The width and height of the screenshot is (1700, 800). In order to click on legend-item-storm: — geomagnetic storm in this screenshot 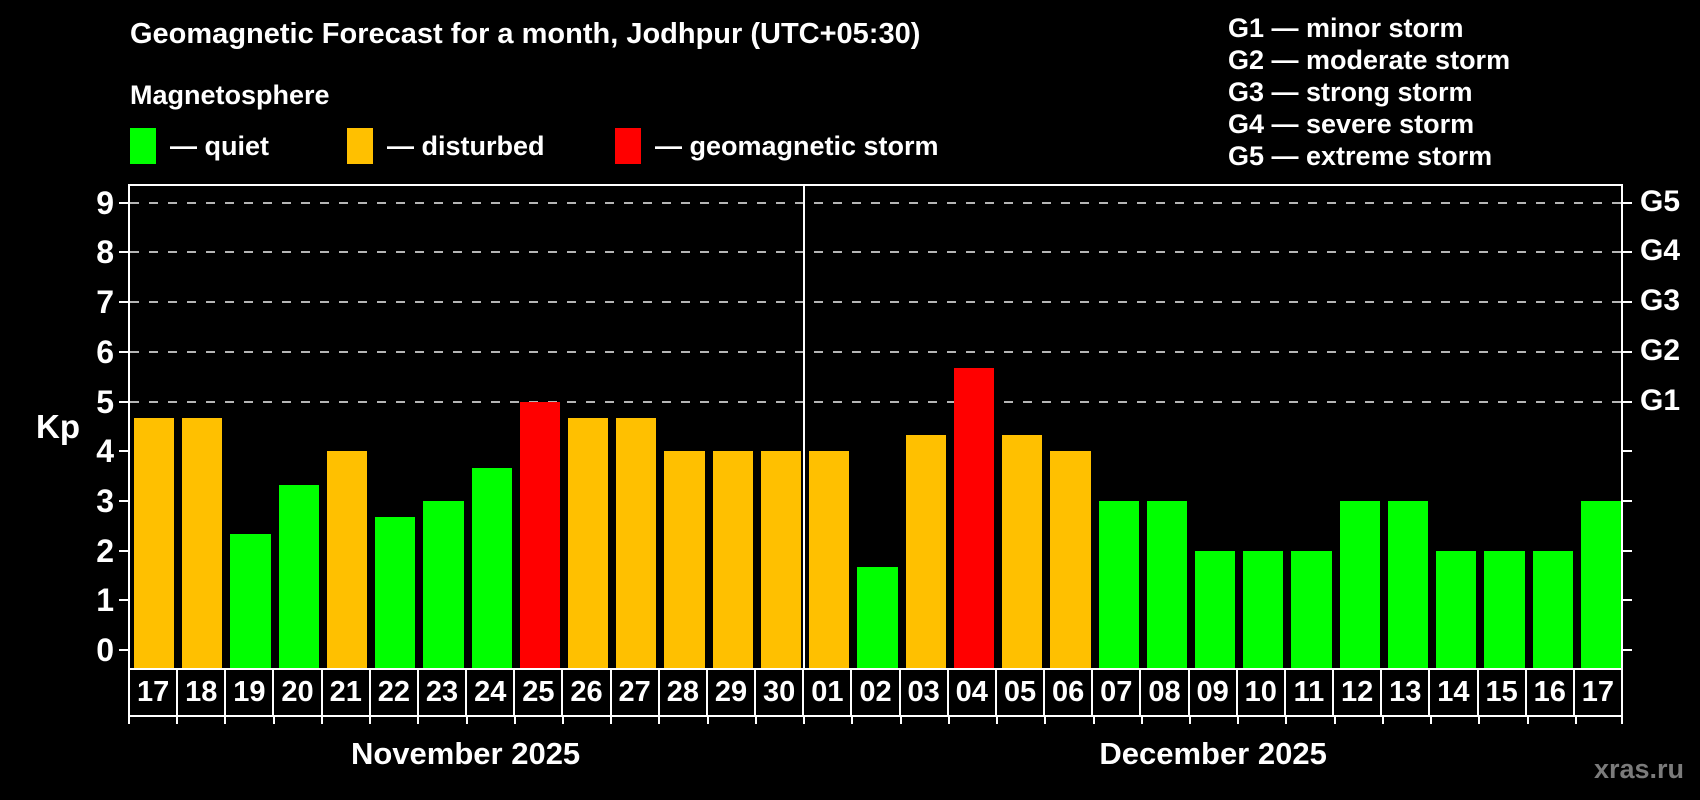, I will do `click(777, 146)`.